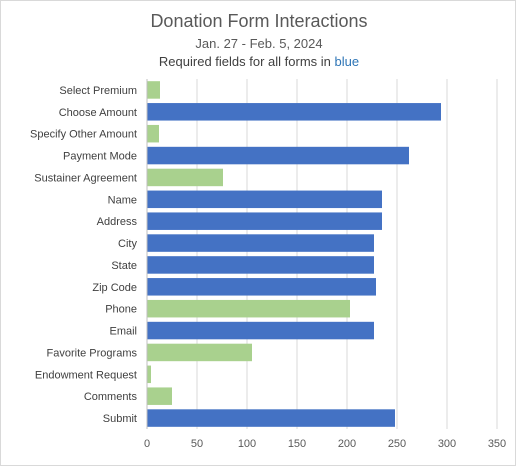 The height and width of the screenshot is (467, 516). What do you see at coordinates (120, 419) in the screenshot?
I see `category-label: Submit` at bounding box center [120, 419].